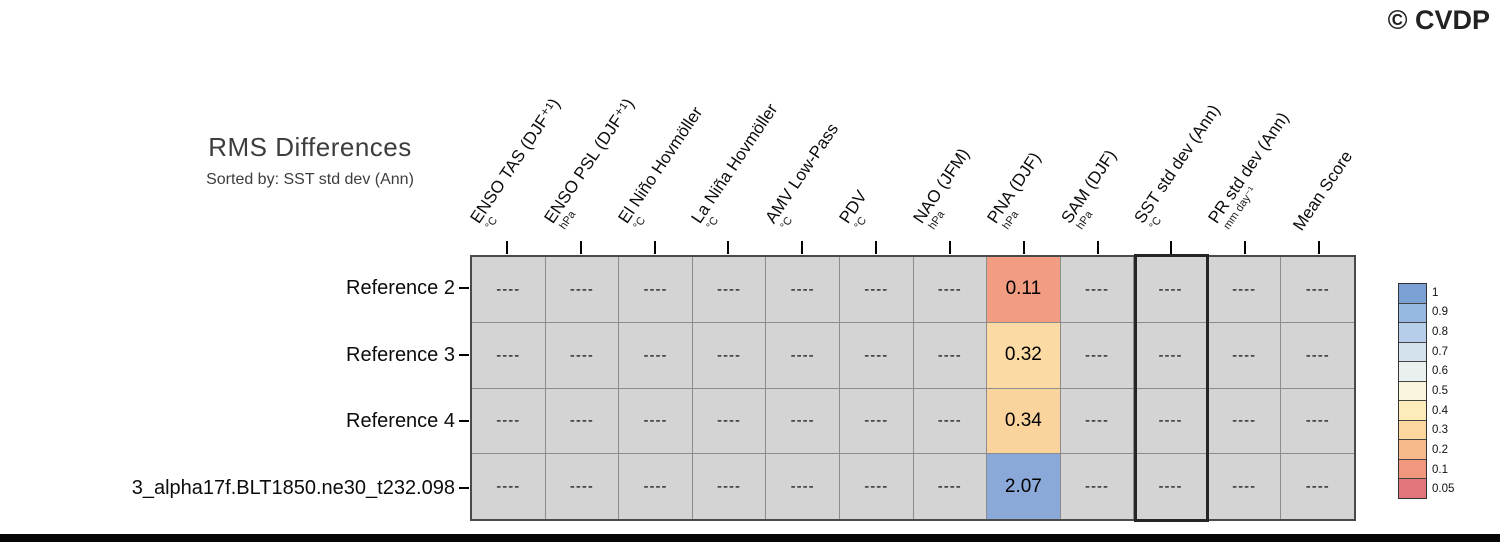 This screenshot has height=542, width=1500. Describe the element at coordinates (1443, 489) in the screenshot. I see `colorbar-tick-label: 0.05` at that location.